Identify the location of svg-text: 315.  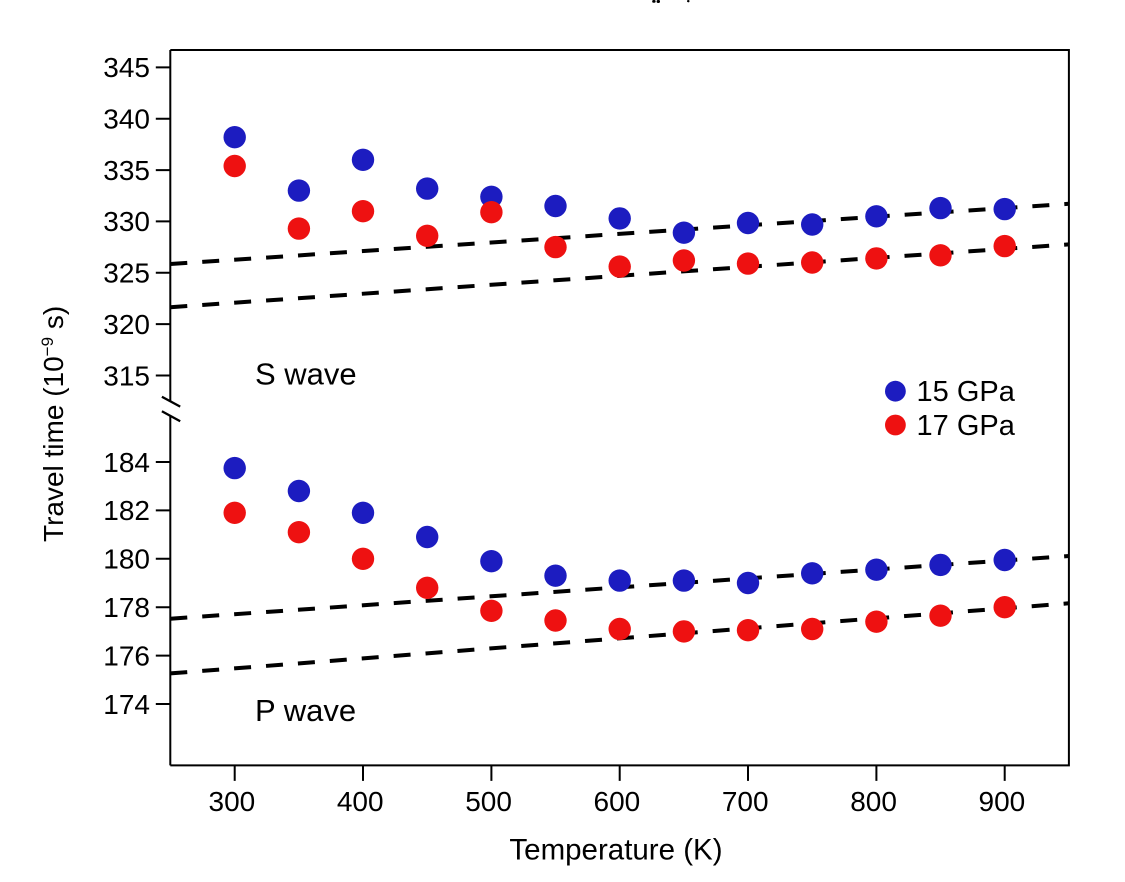
(126, 375).